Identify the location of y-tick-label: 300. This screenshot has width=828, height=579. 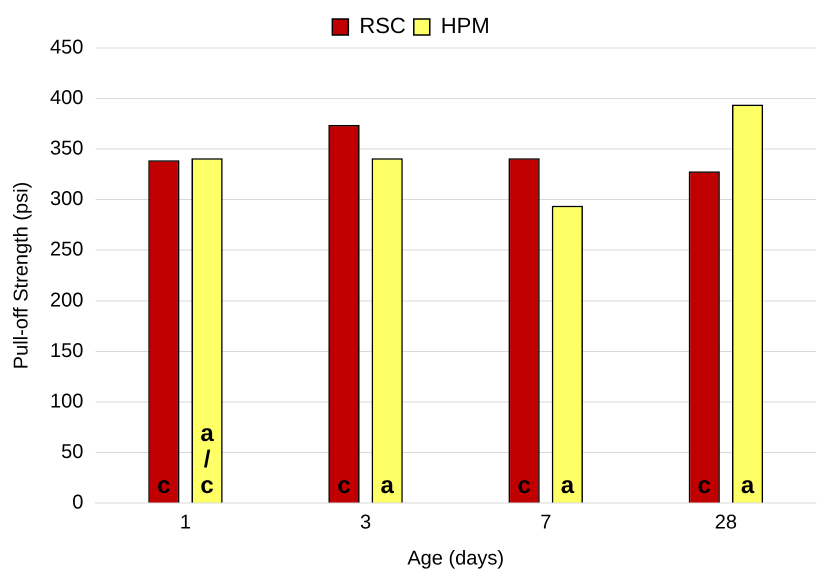
(67, 199).